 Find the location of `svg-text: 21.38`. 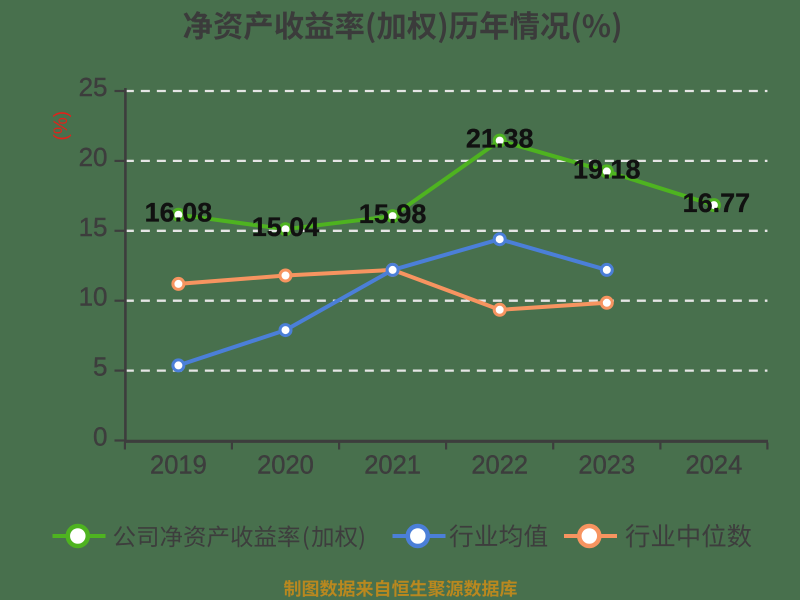

svg-text: 21.38 is located at coordinates (500, 139).